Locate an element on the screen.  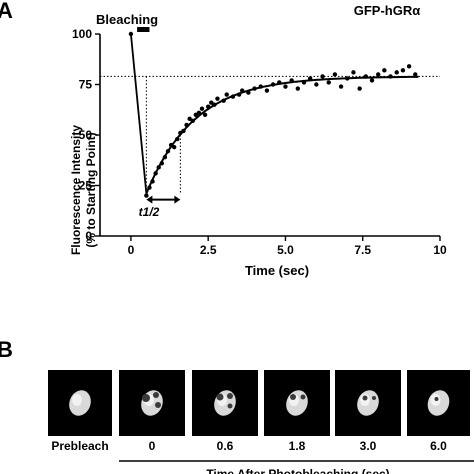
micrograph-time-label: Prebleach is located at coordinates (79, 446).